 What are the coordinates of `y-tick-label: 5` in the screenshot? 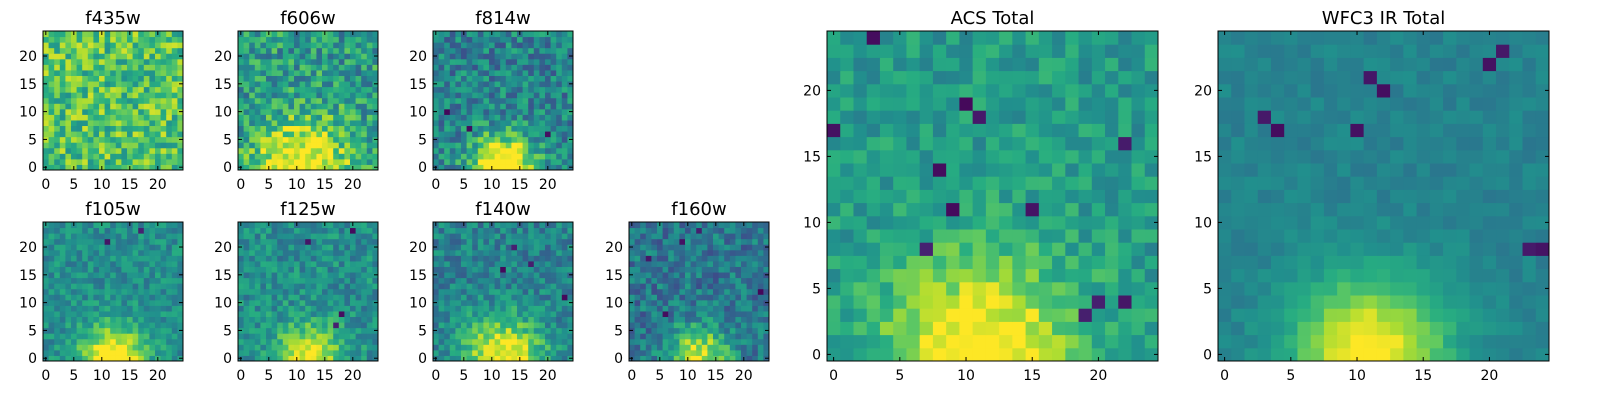 It's located at (32, 140).